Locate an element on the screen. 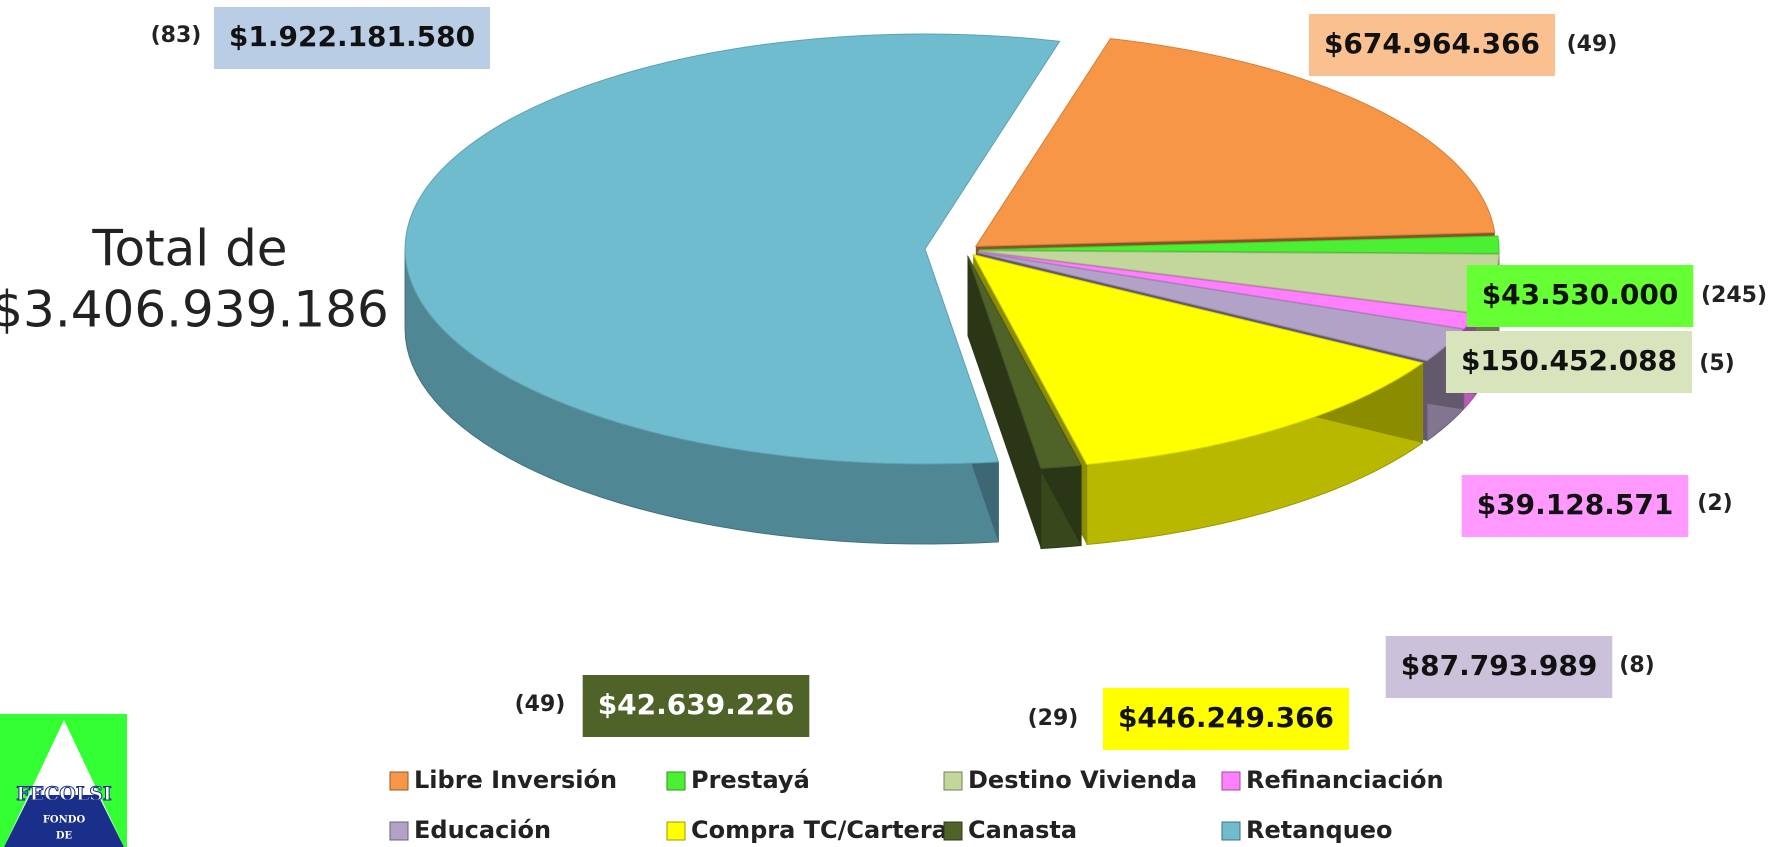 Image resolution: width=1783 pixels, height=847 pixels. legend-label: Prestayá is located at coordinates (750, 780).